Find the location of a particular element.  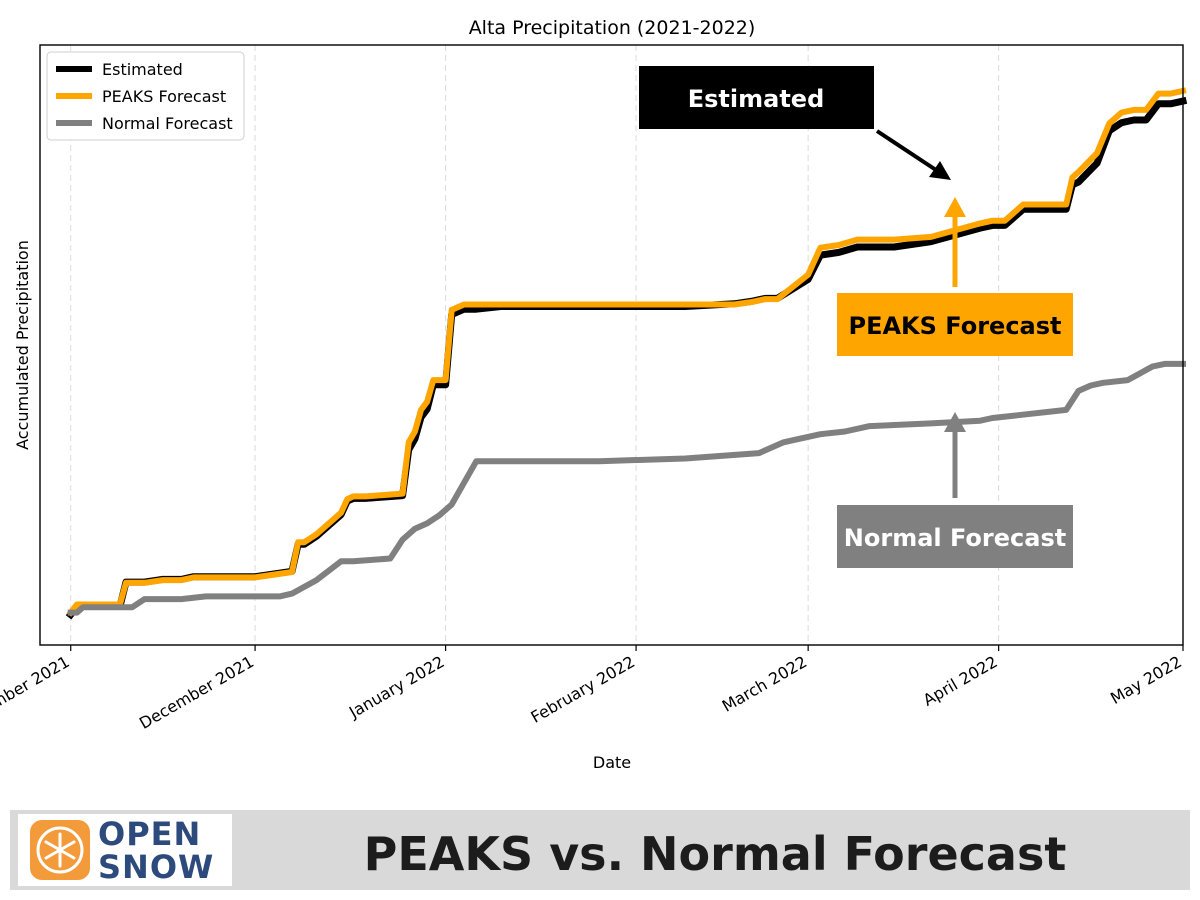

x-tick-label: November 2021 is located at coordinates (36, 692).